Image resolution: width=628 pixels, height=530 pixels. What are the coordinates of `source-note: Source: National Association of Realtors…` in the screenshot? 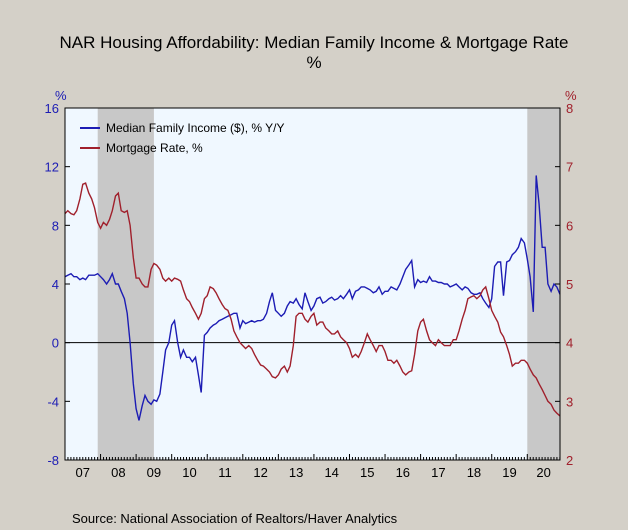 It's located at (235, 518).